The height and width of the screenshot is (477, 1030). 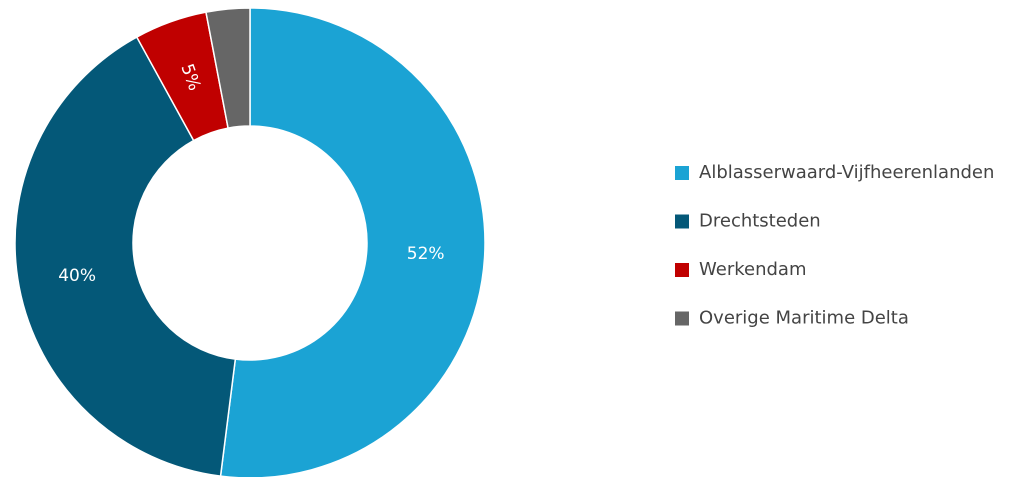 What do you see at coordinates (752, 269) in the screenshot?
I see `legend-label: Werkendam` at bounding box center [752, 269].